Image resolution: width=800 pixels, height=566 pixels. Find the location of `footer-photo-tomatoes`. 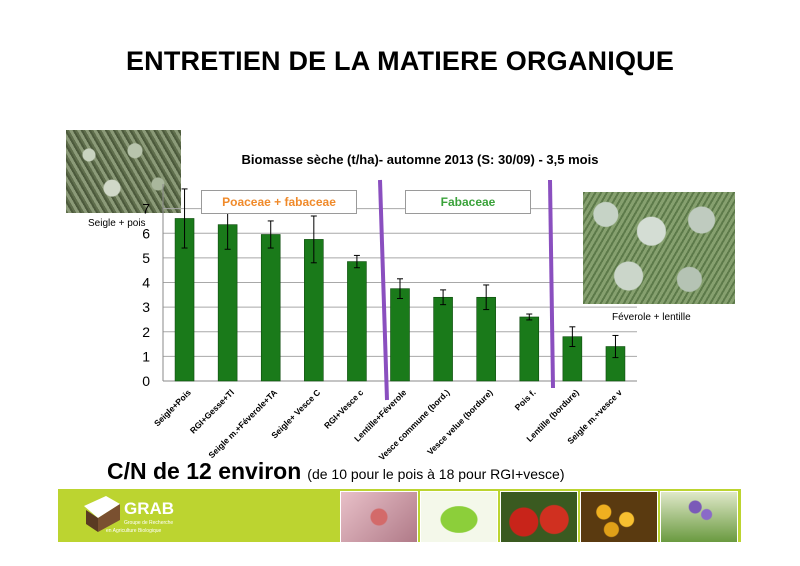

footer-photo-tomatoes is located at coordinates (539, 517).